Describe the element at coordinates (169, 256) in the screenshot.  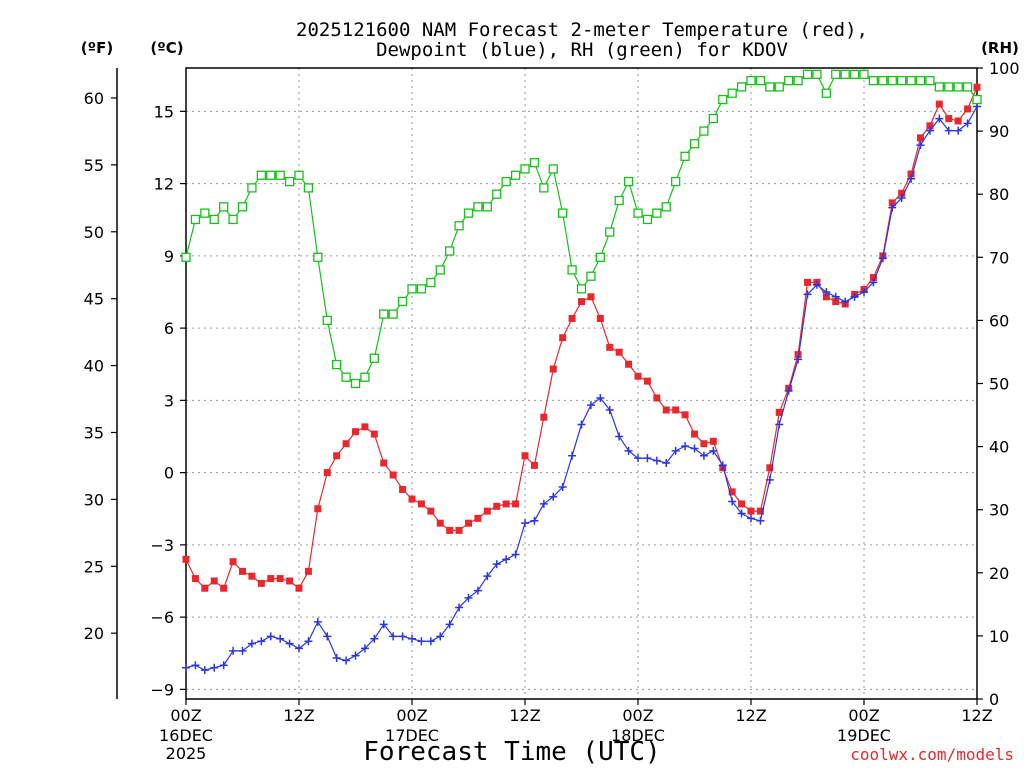
I see `celsius-tick-label: 9` at that location.